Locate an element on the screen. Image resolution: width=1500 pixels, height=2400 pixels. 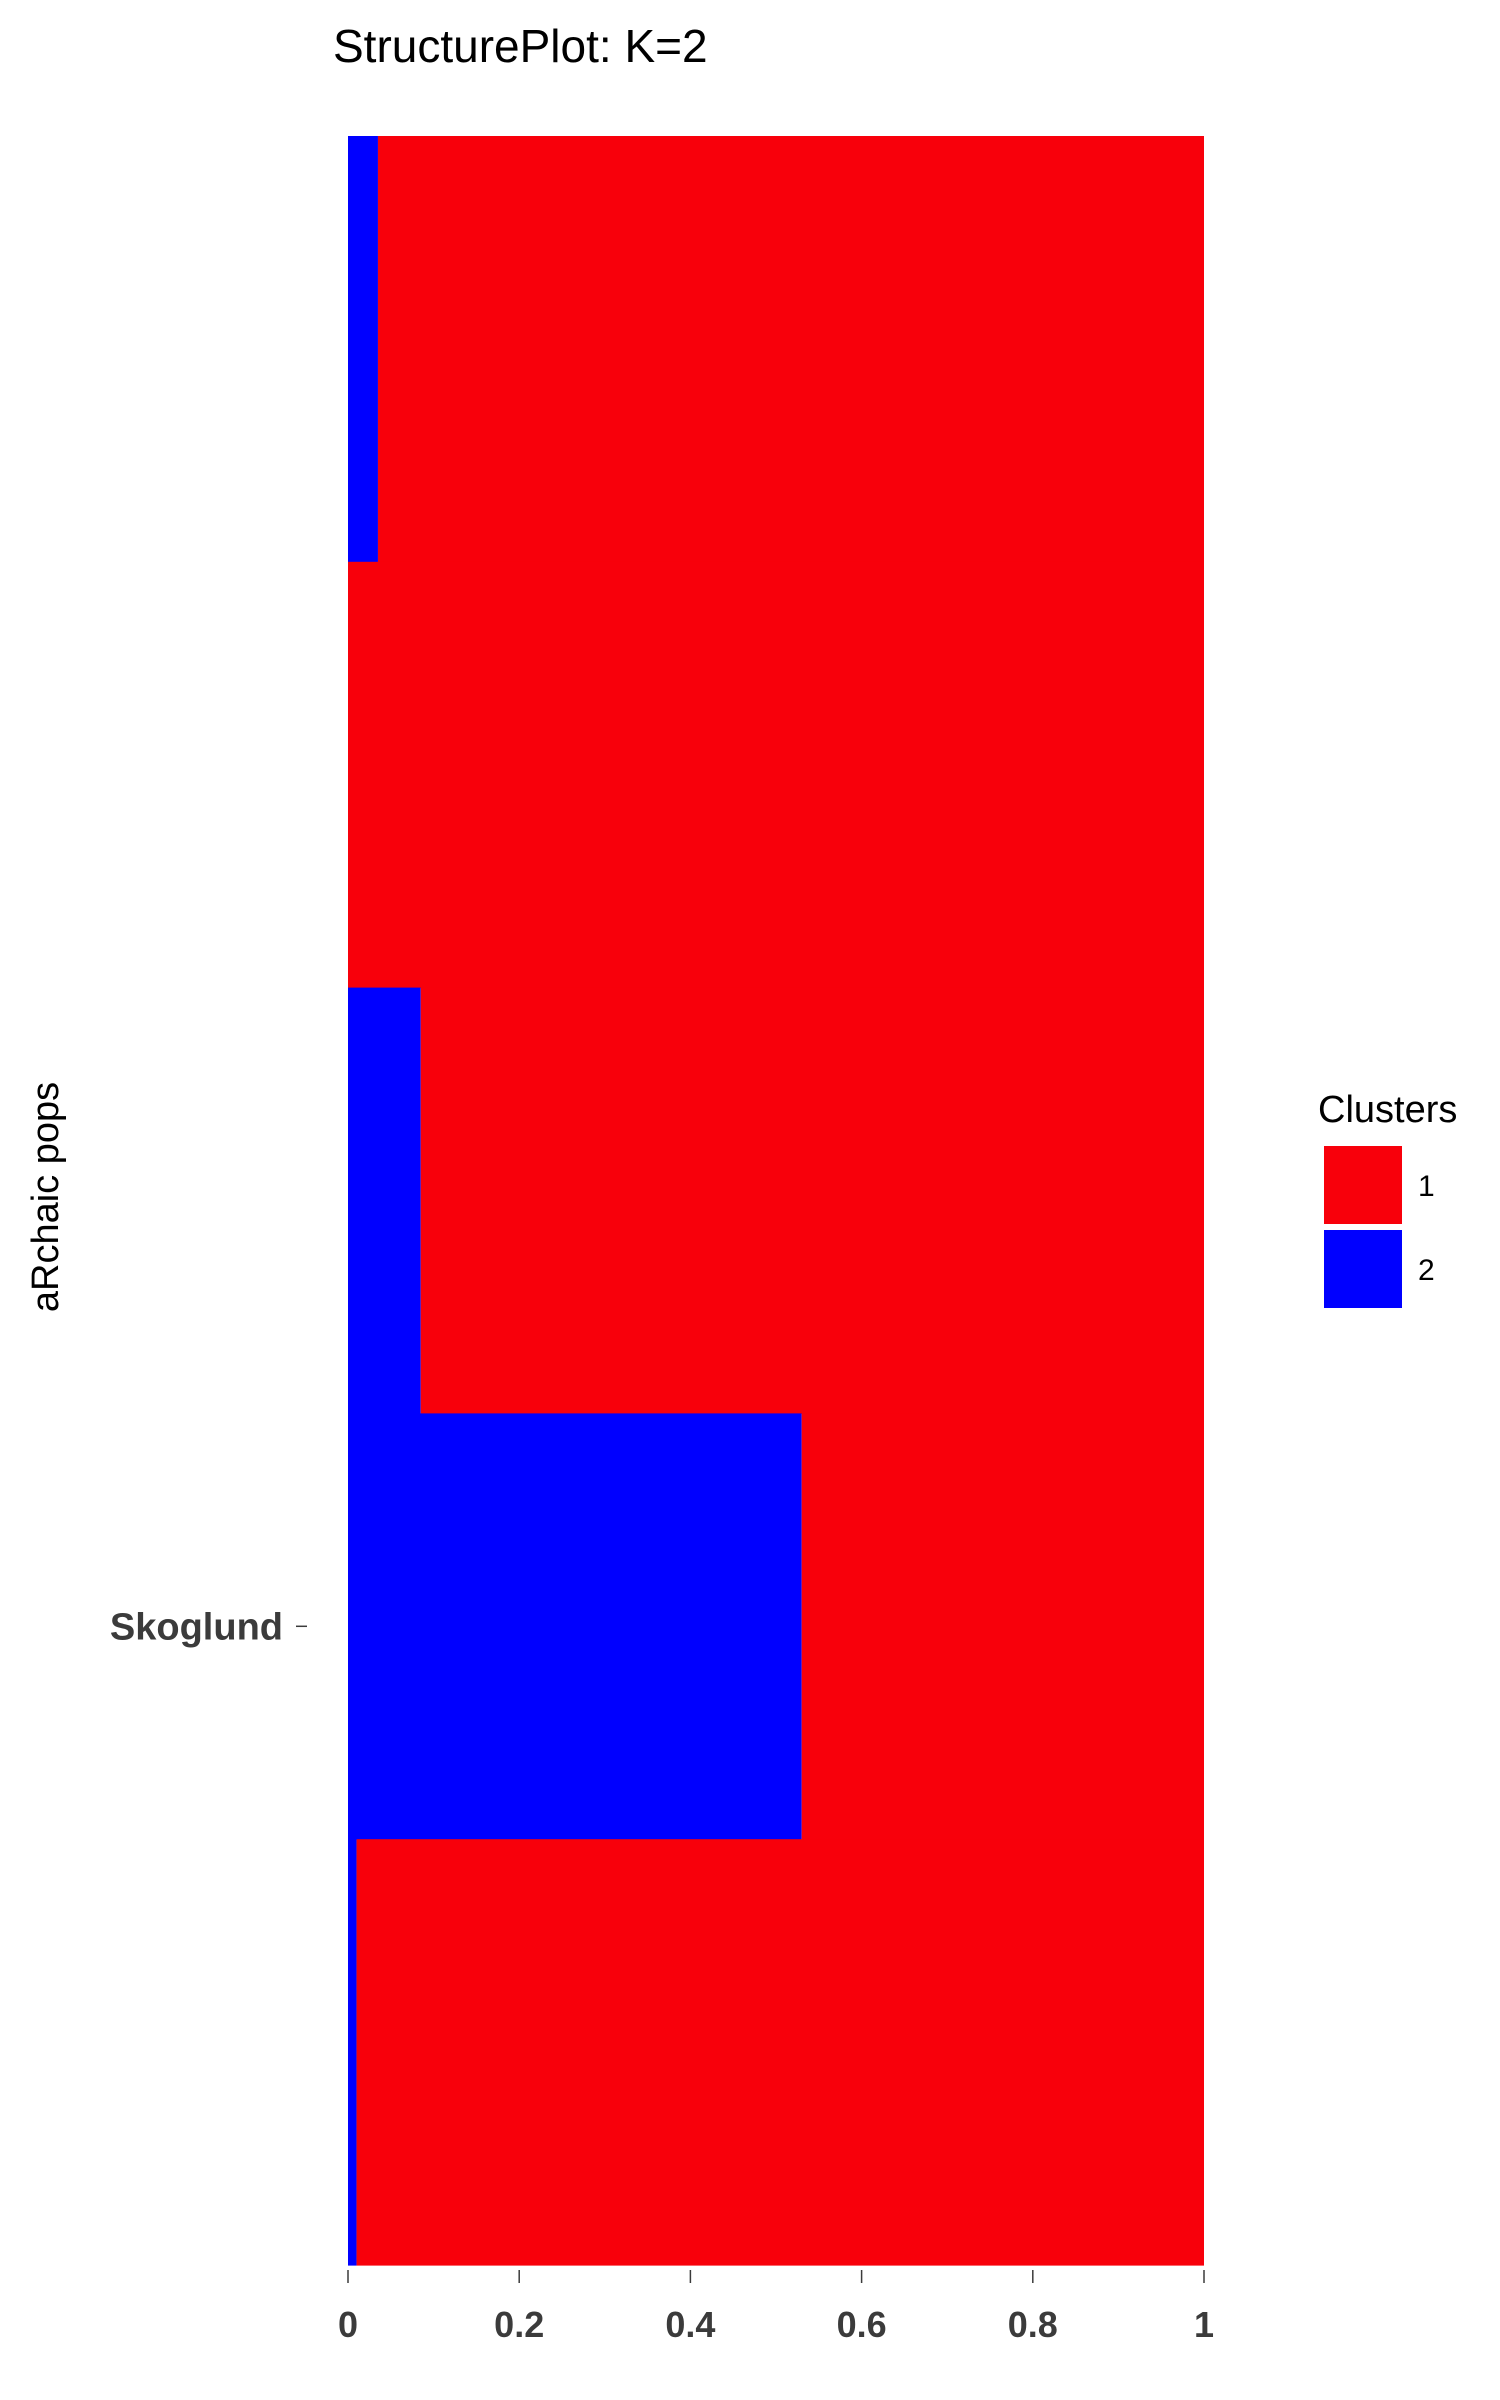
y-tick-label: Skoglund is located at coordinates (196, 1627).